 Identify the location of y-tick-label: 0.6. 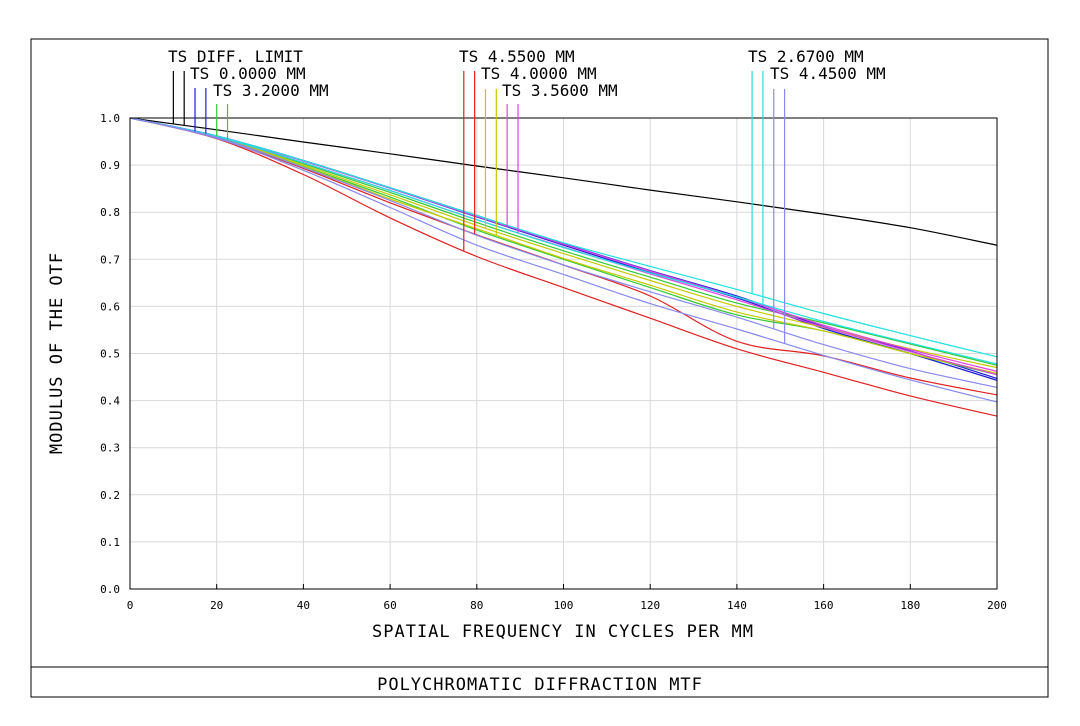
(110, 306).